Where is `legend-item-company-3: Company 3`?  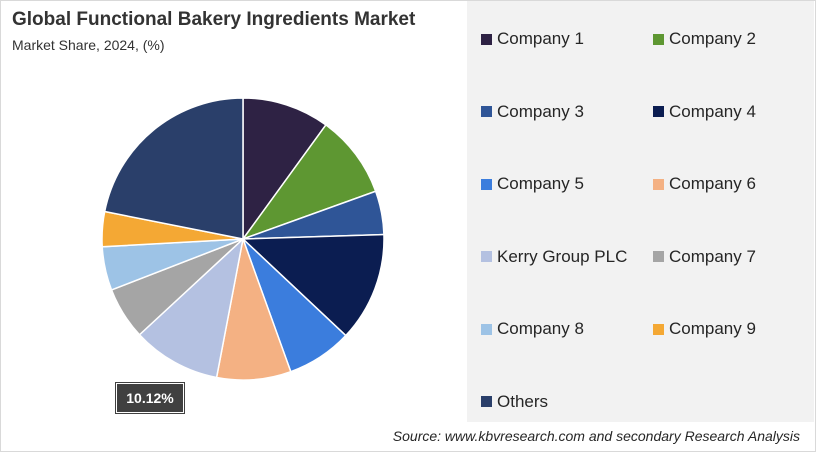 legend-item-company-3: Company 3 is located at coordinates (532, 112).